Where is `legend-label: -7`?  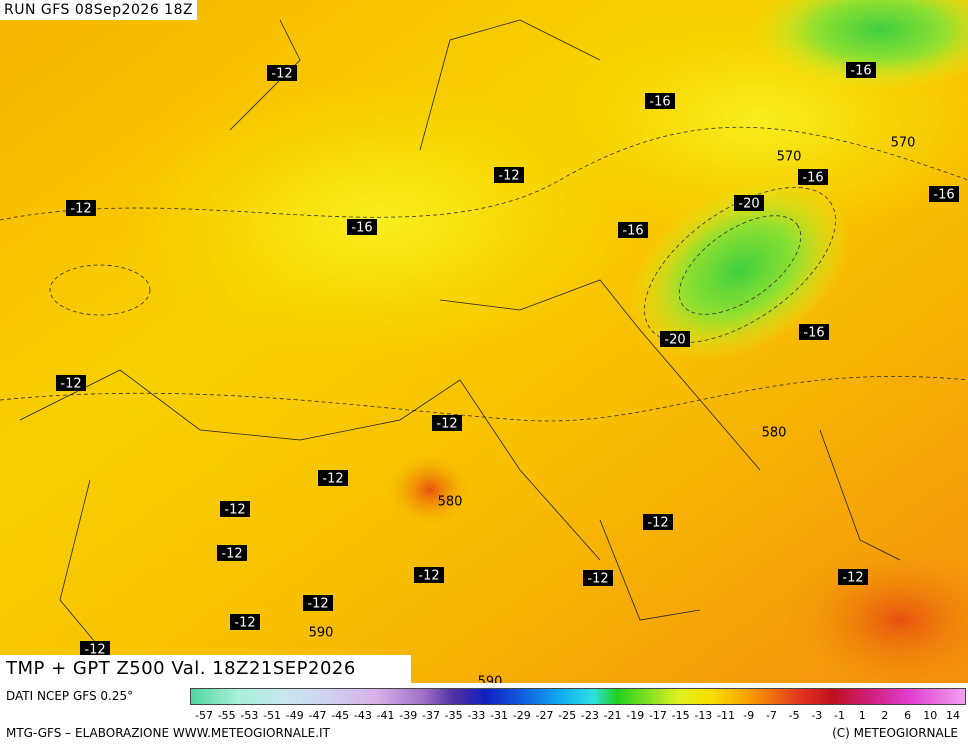 legend-label: -7 is located at coordinates (771, 715).